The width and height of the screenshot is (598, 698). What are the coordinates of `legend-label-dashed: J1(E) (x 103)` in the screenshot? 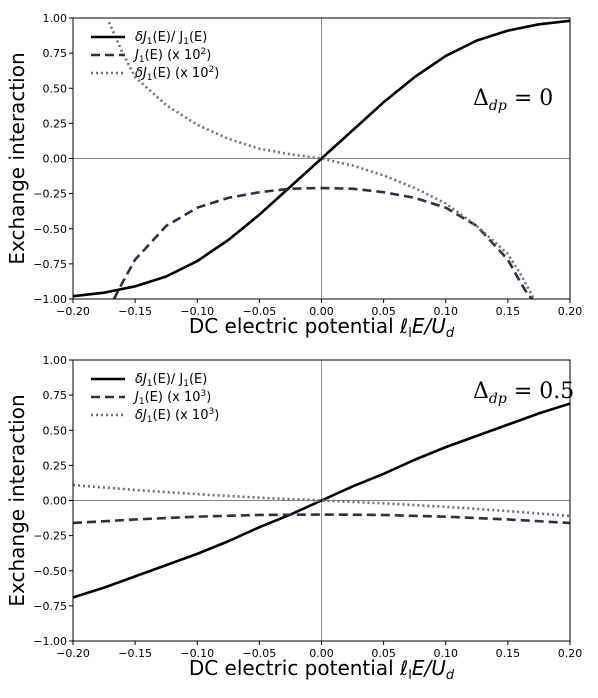 It's located at (171, 398).